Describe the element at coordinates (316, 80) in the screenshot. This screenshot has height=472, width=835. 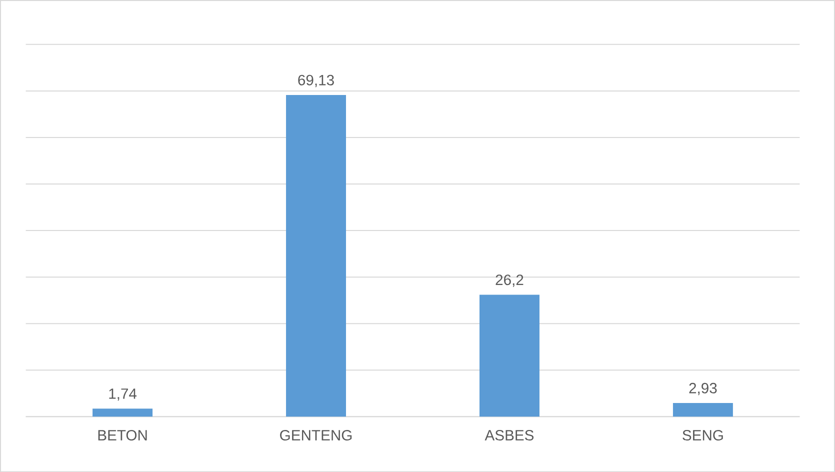
I see `data-label: 69,13` at that location.